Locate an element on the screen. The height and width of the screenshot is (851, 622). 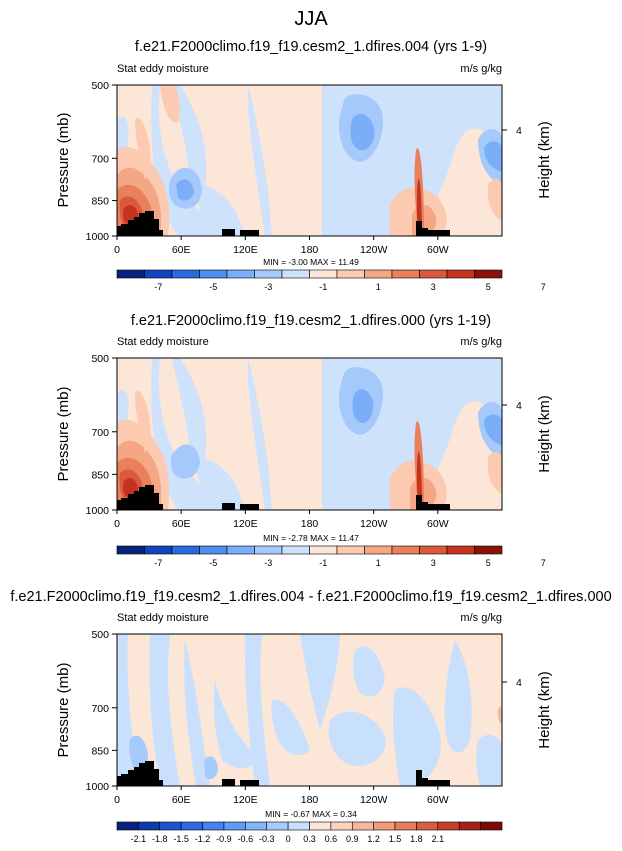
colorbar-label: 0.6 is located at coordinates (331, 839).